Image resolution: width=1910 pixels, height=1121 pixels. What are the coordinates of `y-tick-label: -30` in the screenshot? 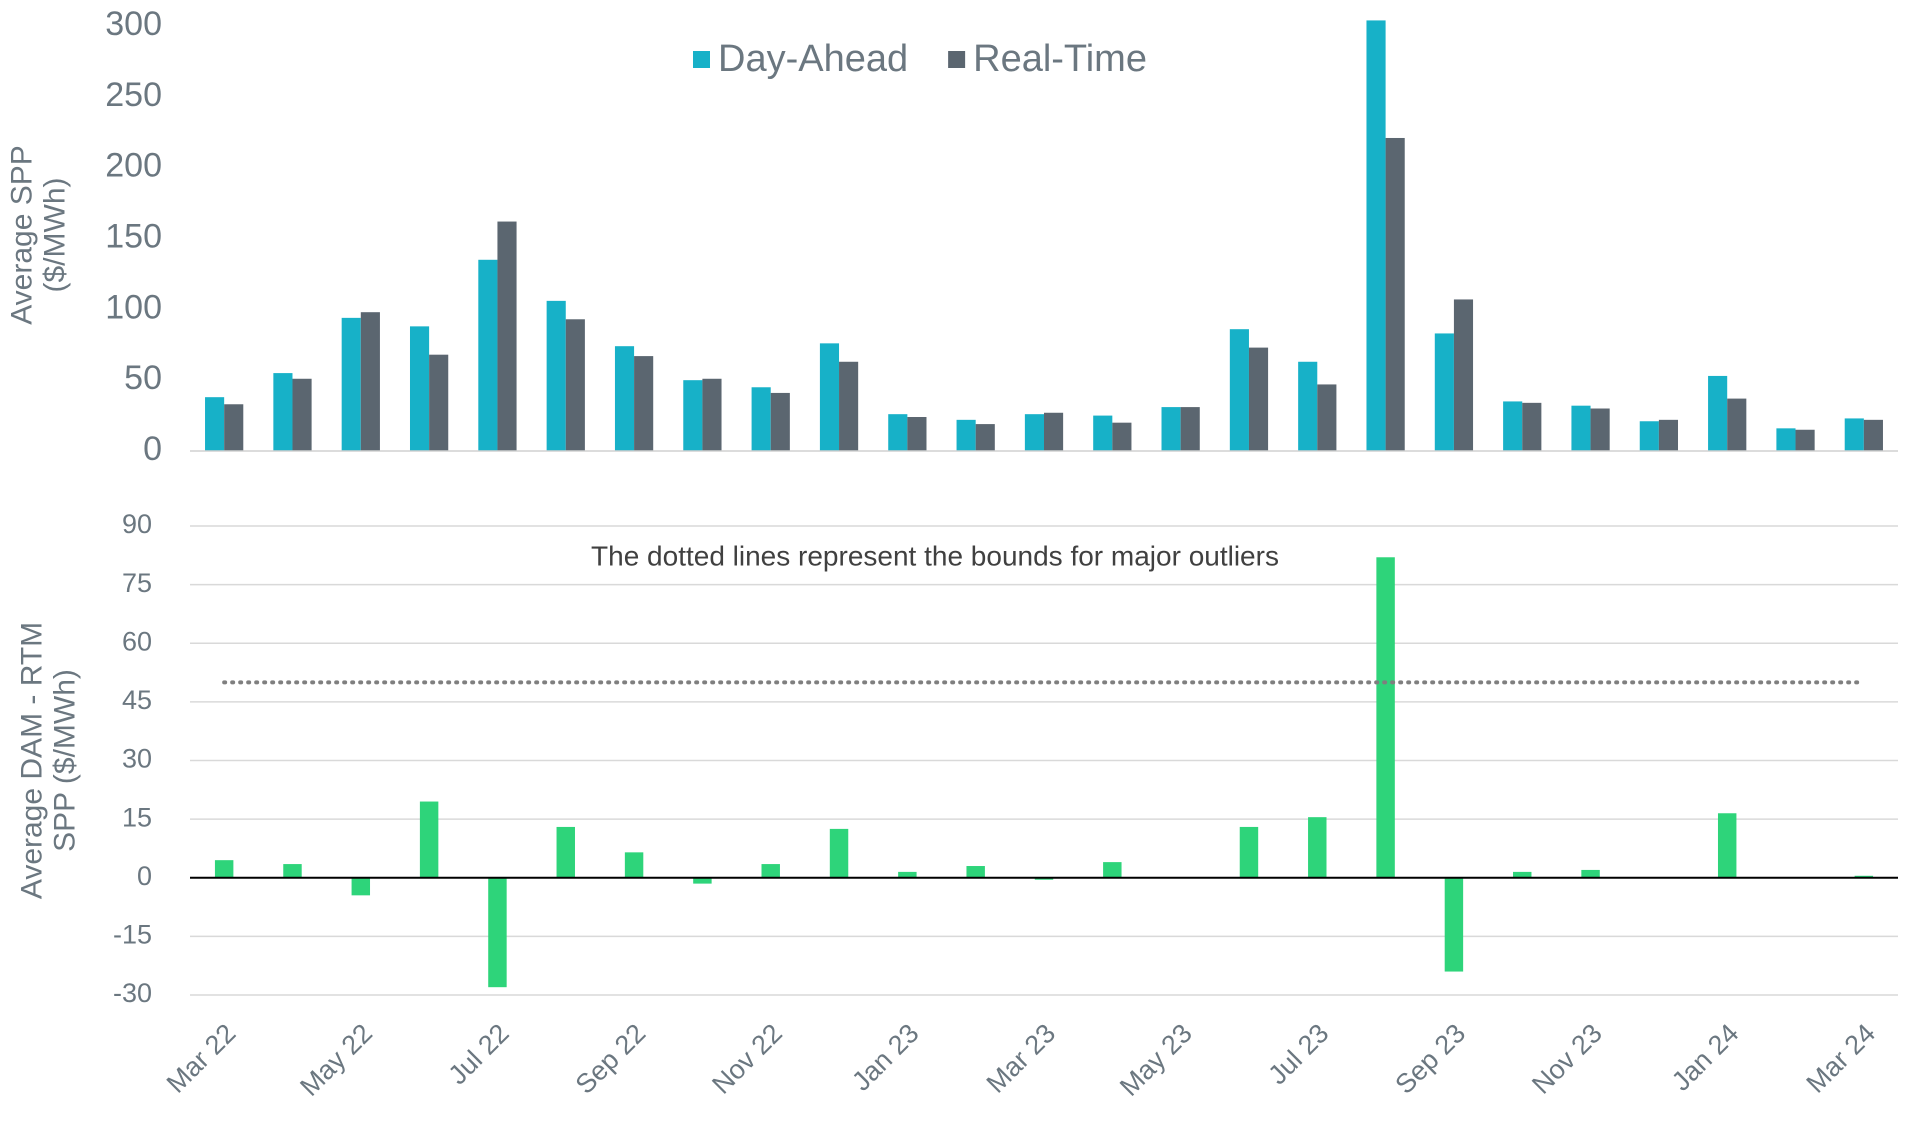 It's located at (132, 993).